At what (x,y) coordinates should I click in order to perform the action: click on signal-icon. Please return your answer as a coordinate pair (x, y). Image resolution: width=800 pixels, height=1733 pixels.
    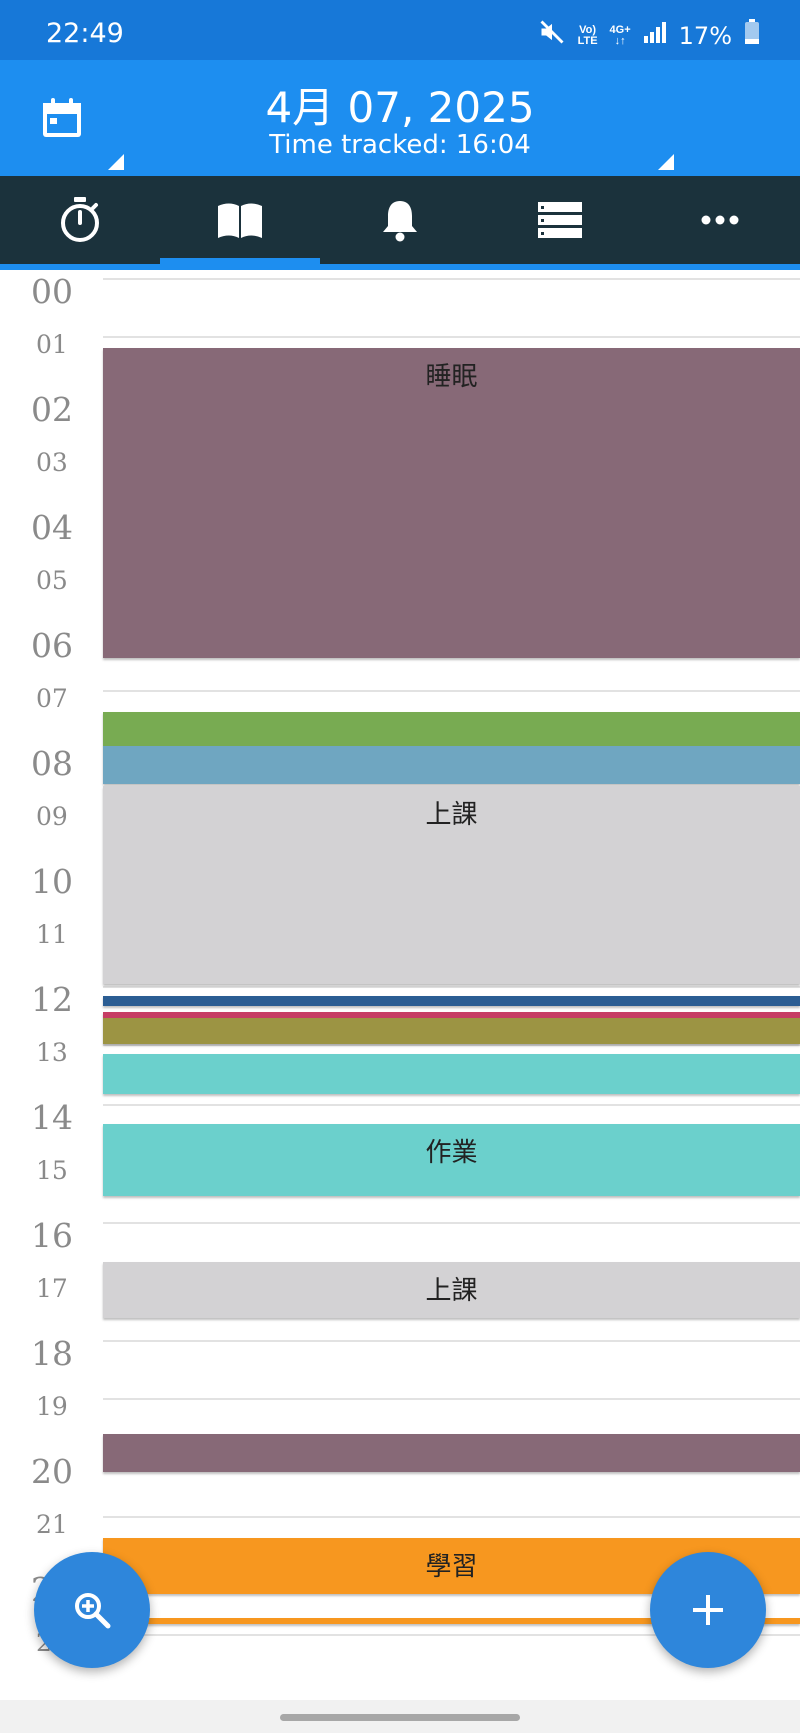
    Looking at the image, I should click on (655, 35).